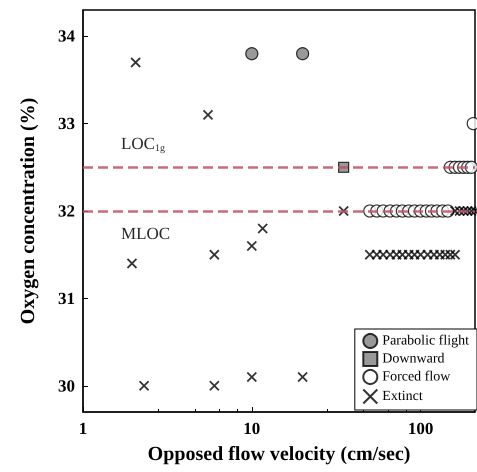 Image resolution: width=477 pixels, height=472 pixels. What do you see at coordinates (402, 396) in the screenshot?
I see `legend-label: Extinct` at bounding box center [402, 396].